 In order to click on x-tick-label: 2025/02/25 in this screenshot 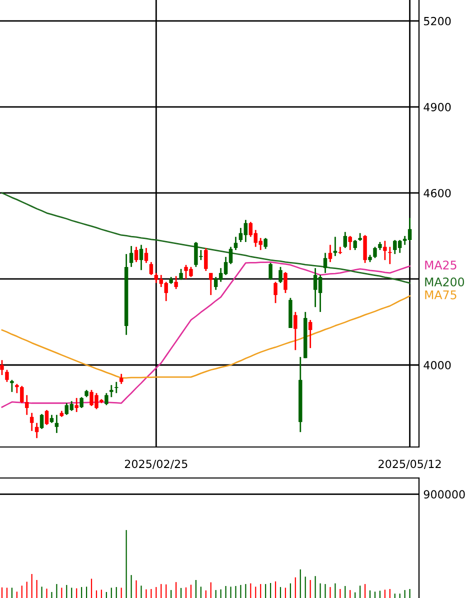, I will do `click(156, 464)`.